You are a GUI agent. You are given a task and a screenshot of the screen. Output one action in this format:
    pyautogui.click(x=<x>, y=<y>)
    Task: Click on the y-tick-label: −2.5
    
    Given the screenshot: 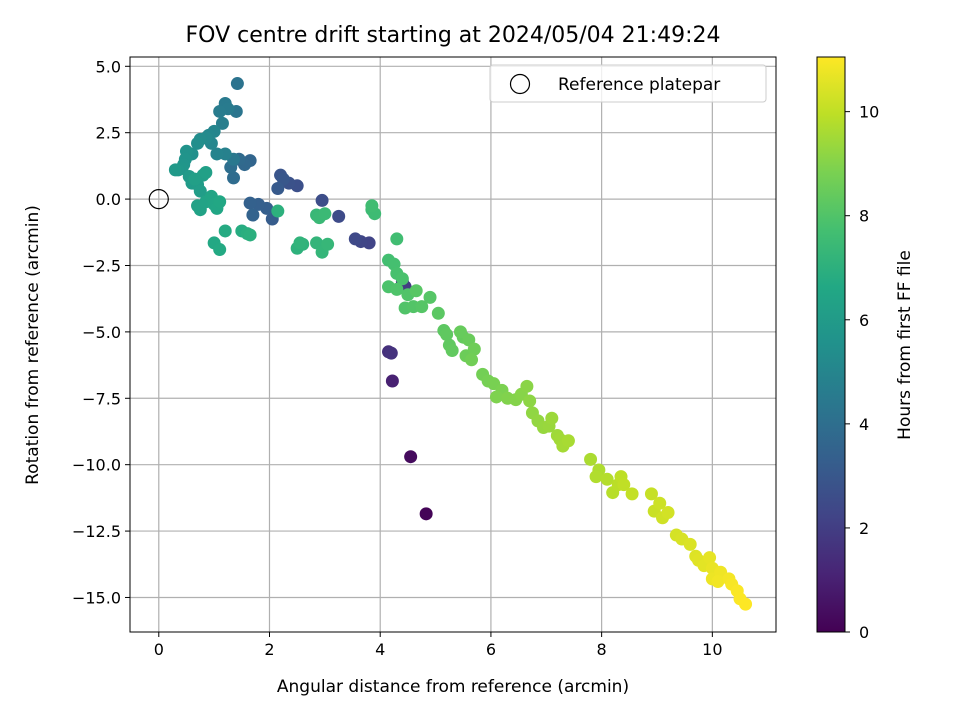 What is the action you would take?
    pyautogui.click(x=101, y=265)
    